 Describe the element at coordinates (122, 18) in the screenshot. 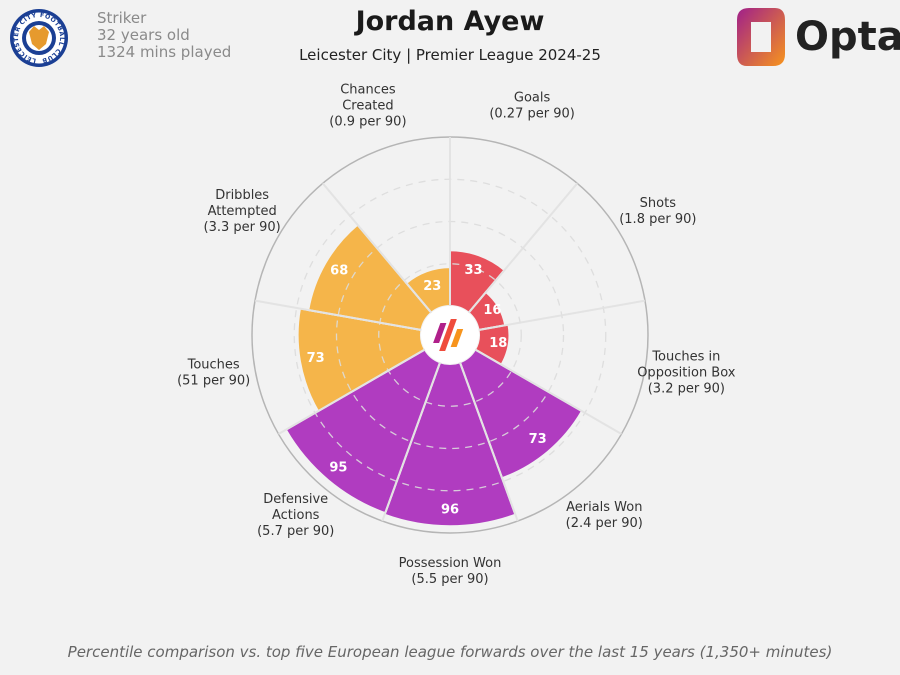

I see `player-position: Striker` at that location.